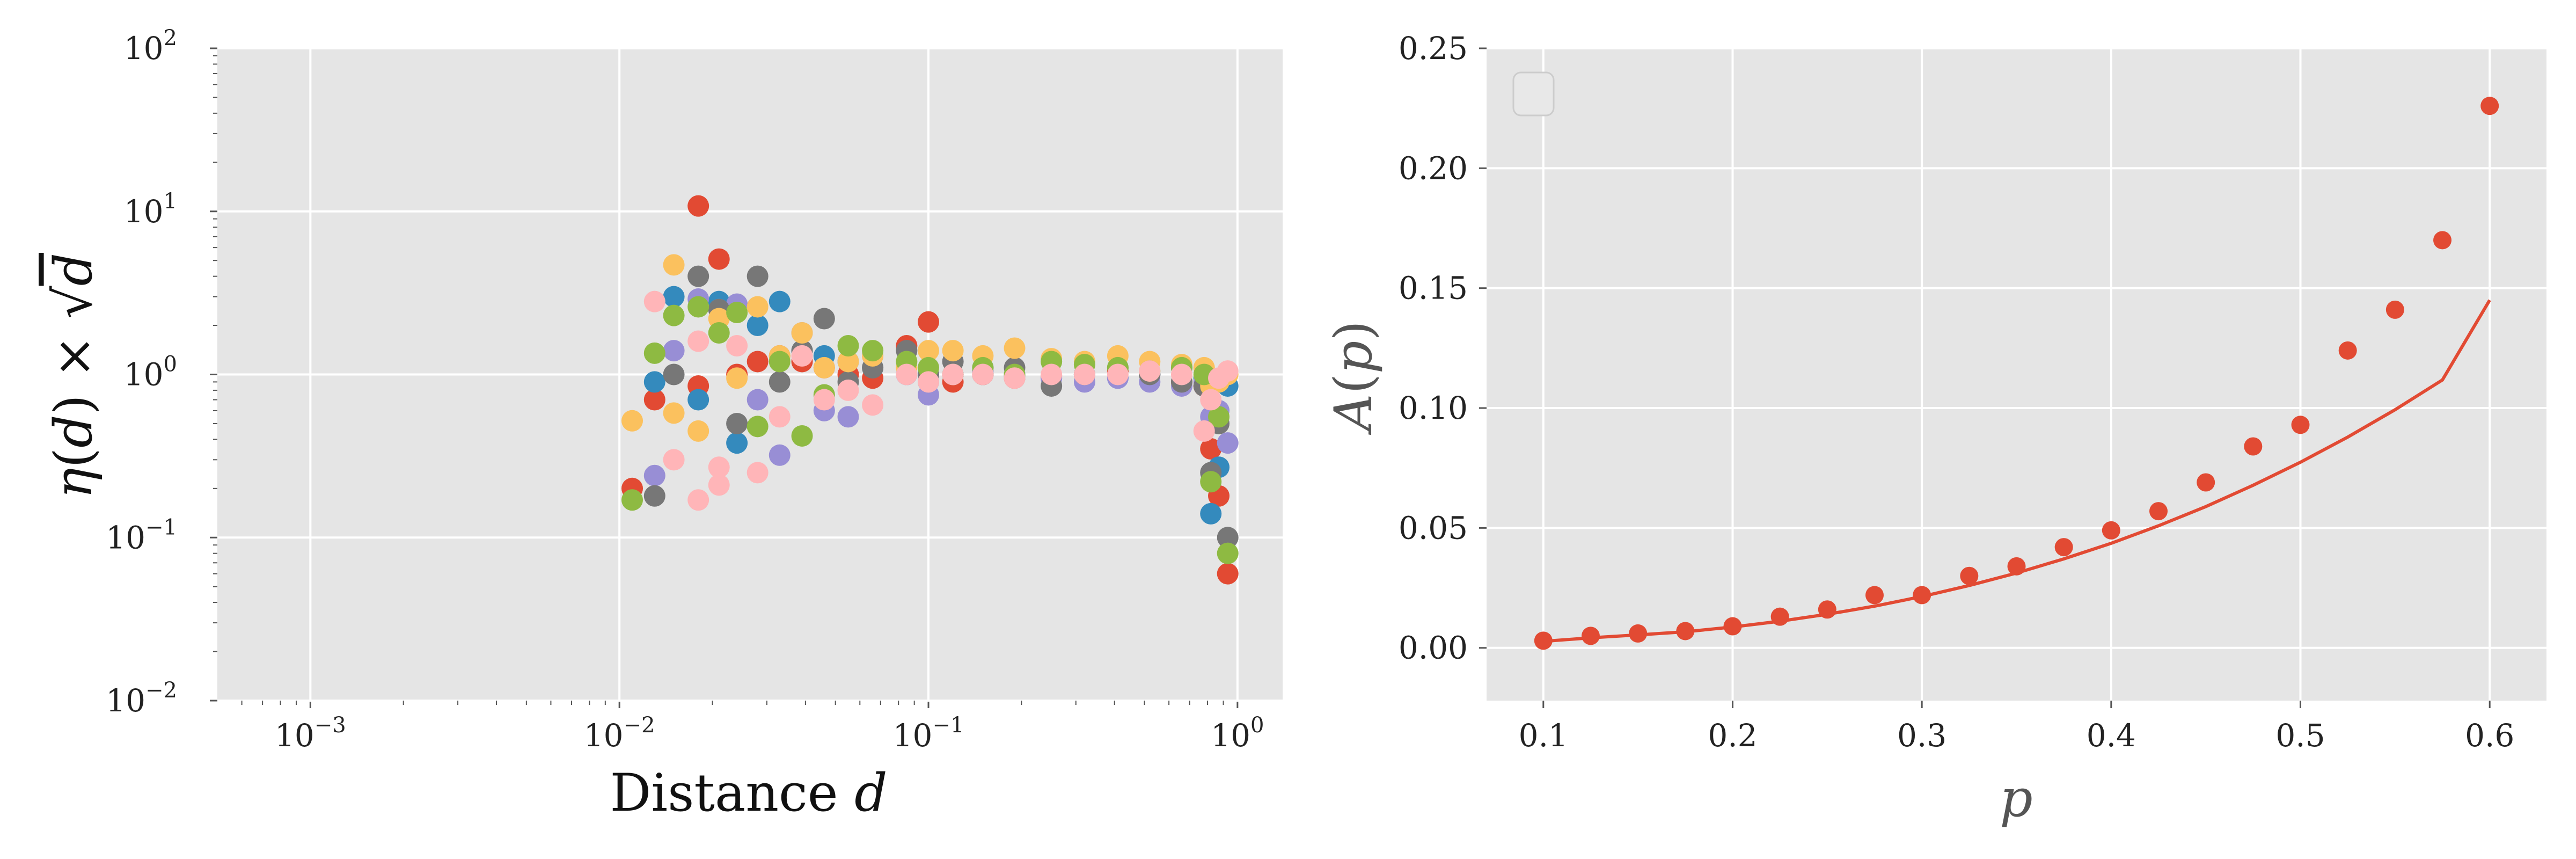  I want to click on left-y-tick-label: 10⁻², so click(141, 698).